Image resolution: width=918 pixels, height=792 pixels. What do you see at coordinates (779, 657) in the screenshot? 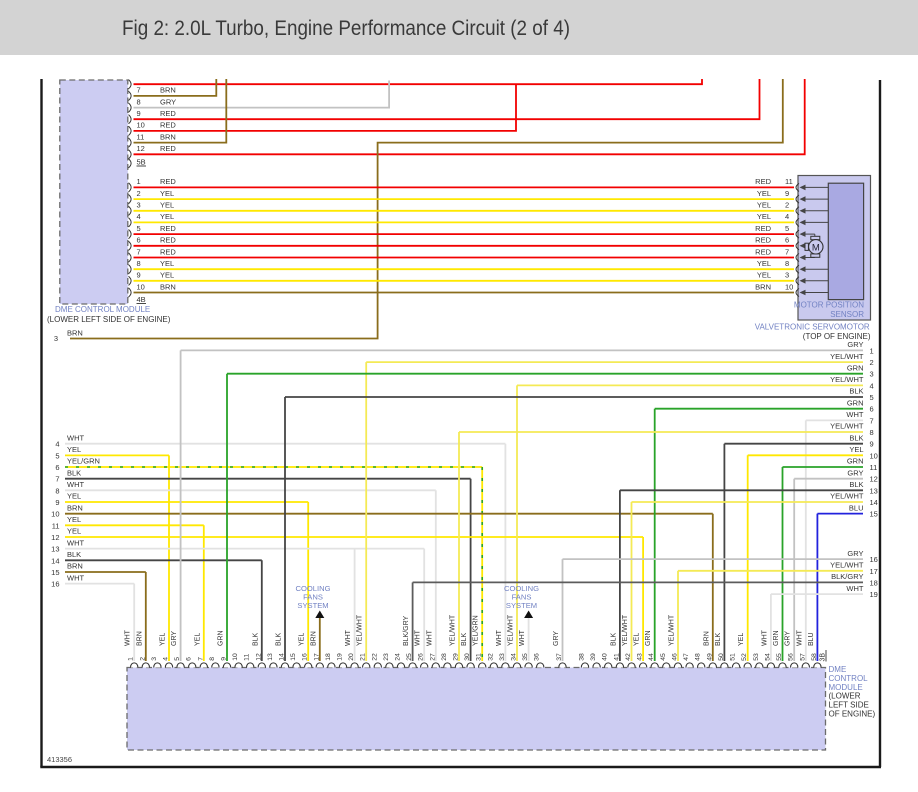
I see `svg-text: 55` at bounding box center [779, 657].